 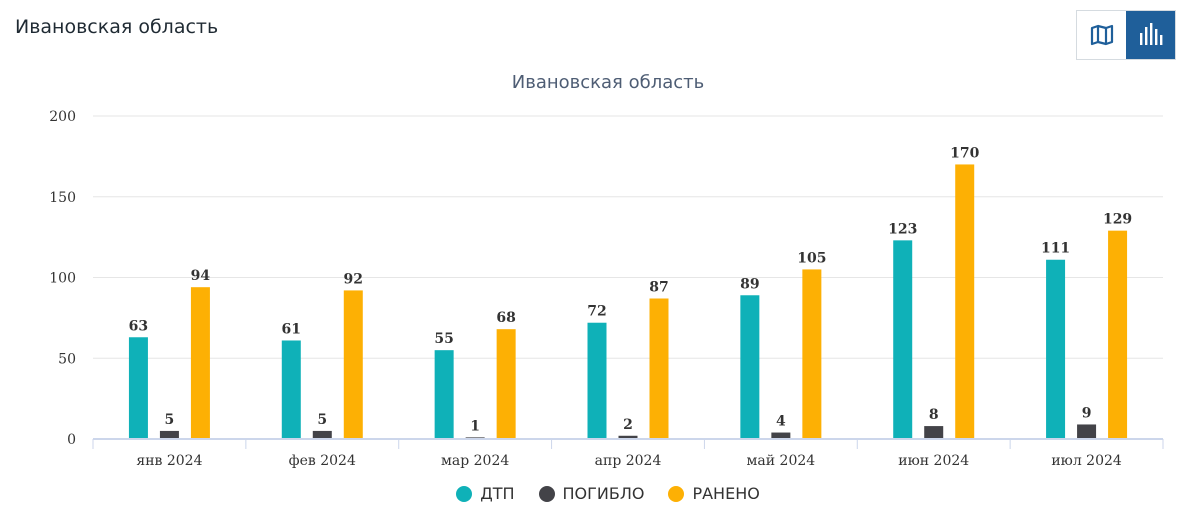 What do you see at coordinates (1117, 220) in the screenshot?
I see `data-label: 129` at bounding box center [1117, 220].